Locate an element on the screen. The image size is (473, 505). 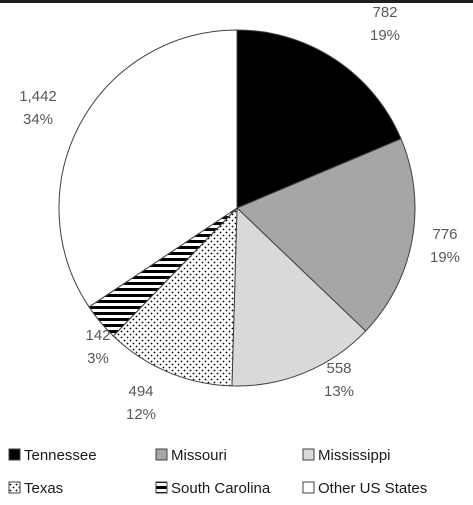
legend-label-other-us-states: Other US States is located at coordinates (372, 488).